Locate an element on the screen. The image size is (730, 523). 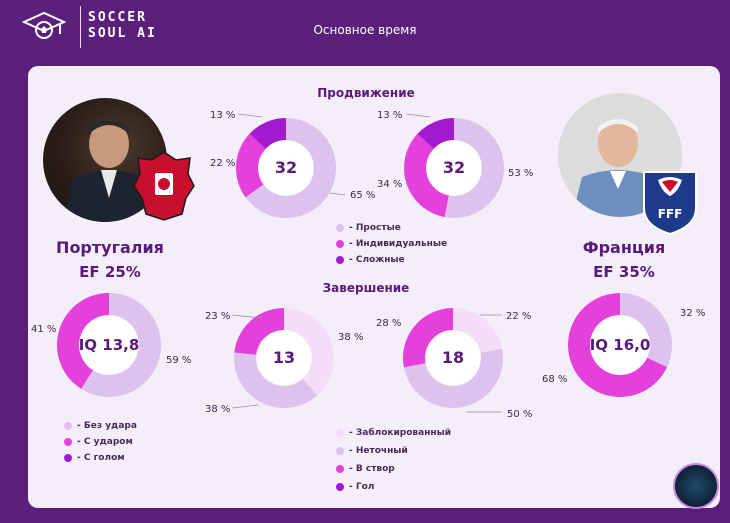
brand-line-2: SOUL AI is located at coordinates (122, 33).